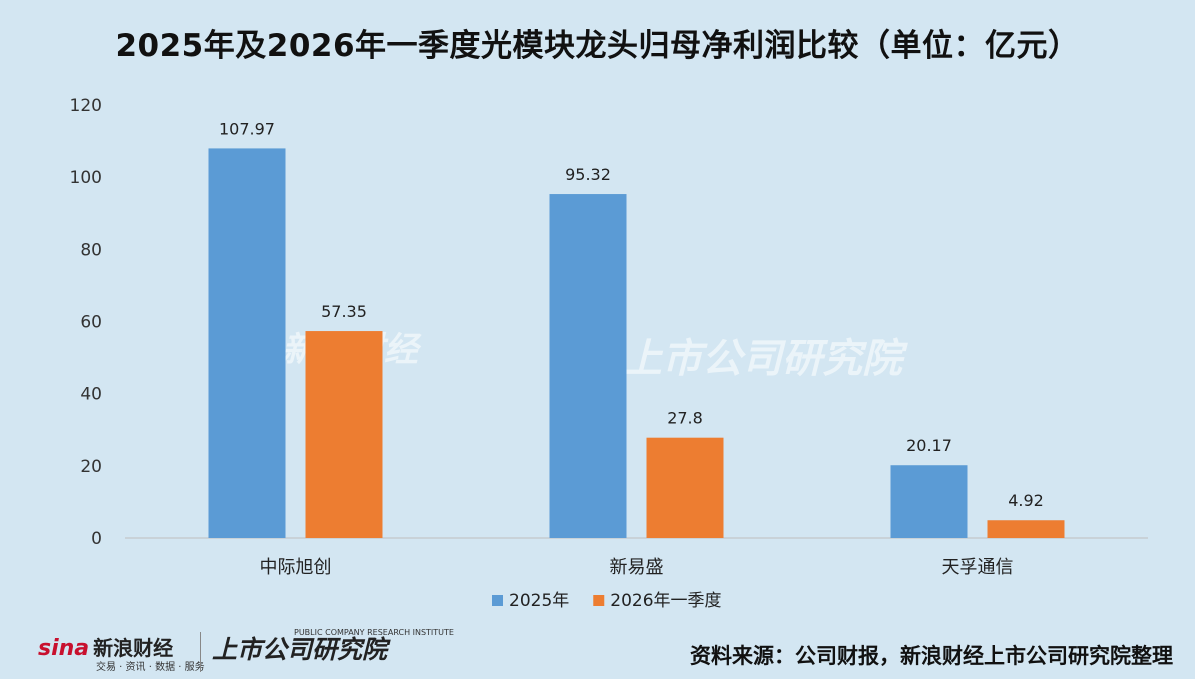 This screenshot has width=1195, height=679. Describe the element at coordinates (344, 311) in the screenshot. I see `data-label: 57.35` at that location.